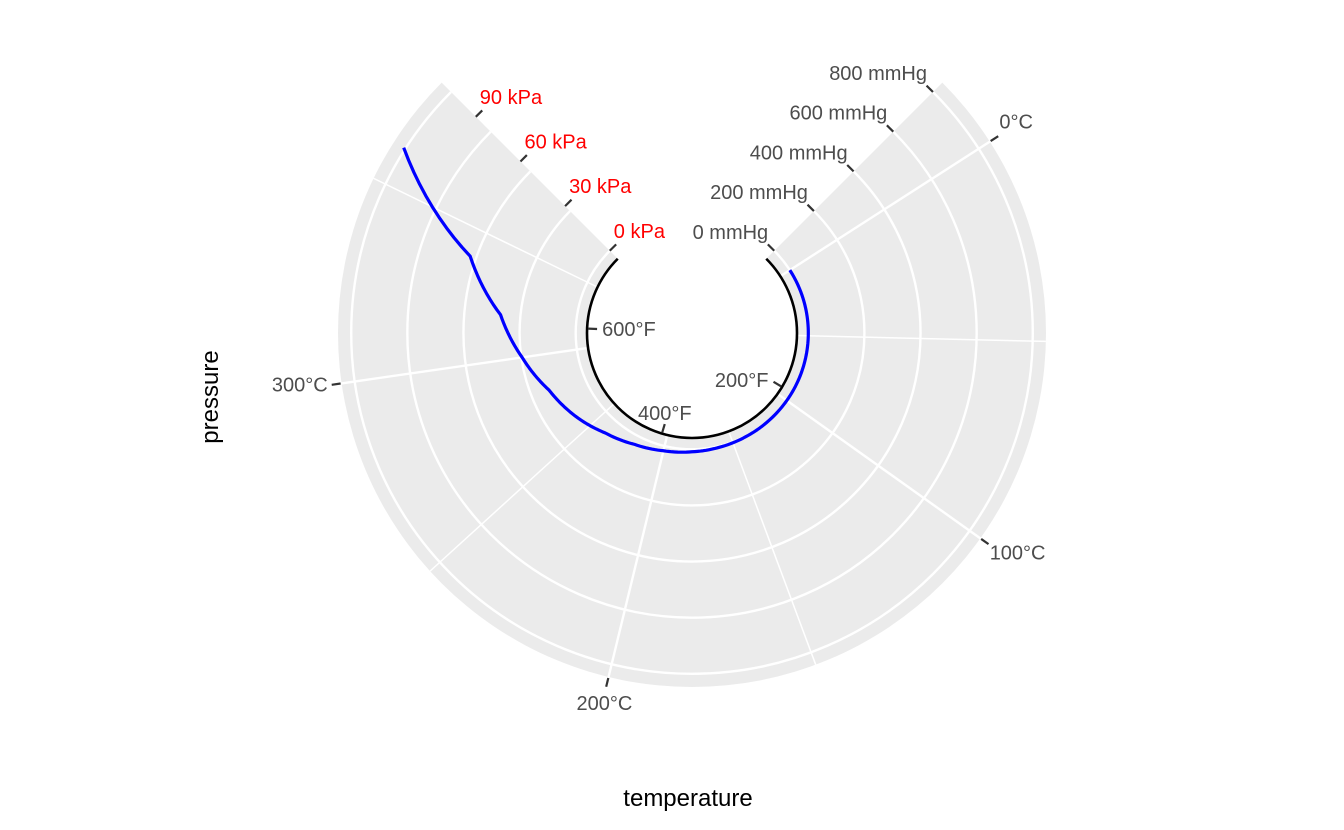 This screenshot has height=830, width=1344. What do you see at coordinates (799, 153) in the screenshot?
I see `r-axis-label-mmhg: 400 mmHg` at bounding box center [799, 153].